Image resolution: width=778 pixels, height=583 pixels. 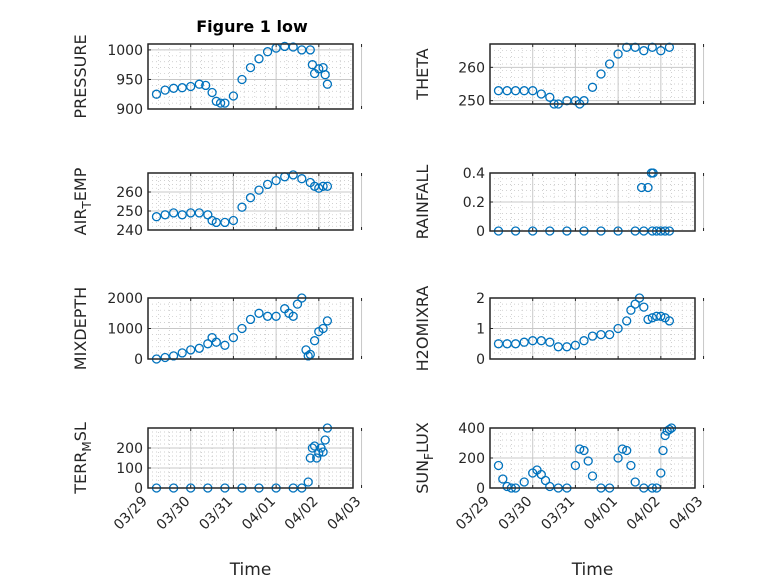 I want to click on y-tick-label: 250, so click(x=129, y=212).